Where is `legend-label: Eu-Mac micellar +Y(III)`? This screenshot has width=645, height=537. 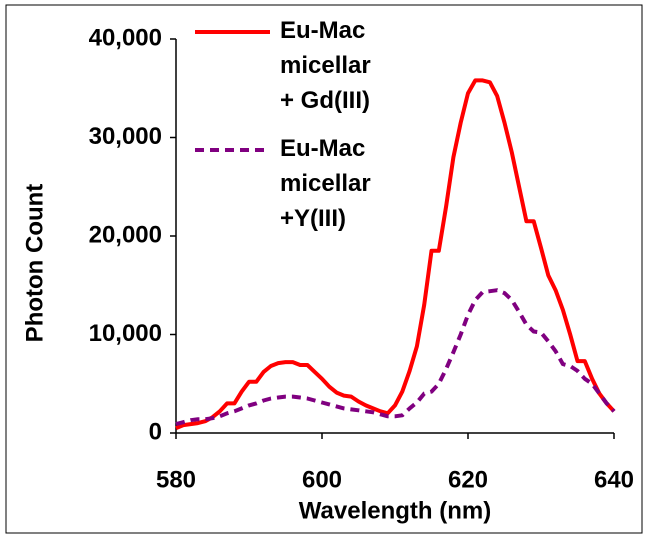
legend-label: Eu-Mac micellar +Y(III) is located at coordinates (325, 183).